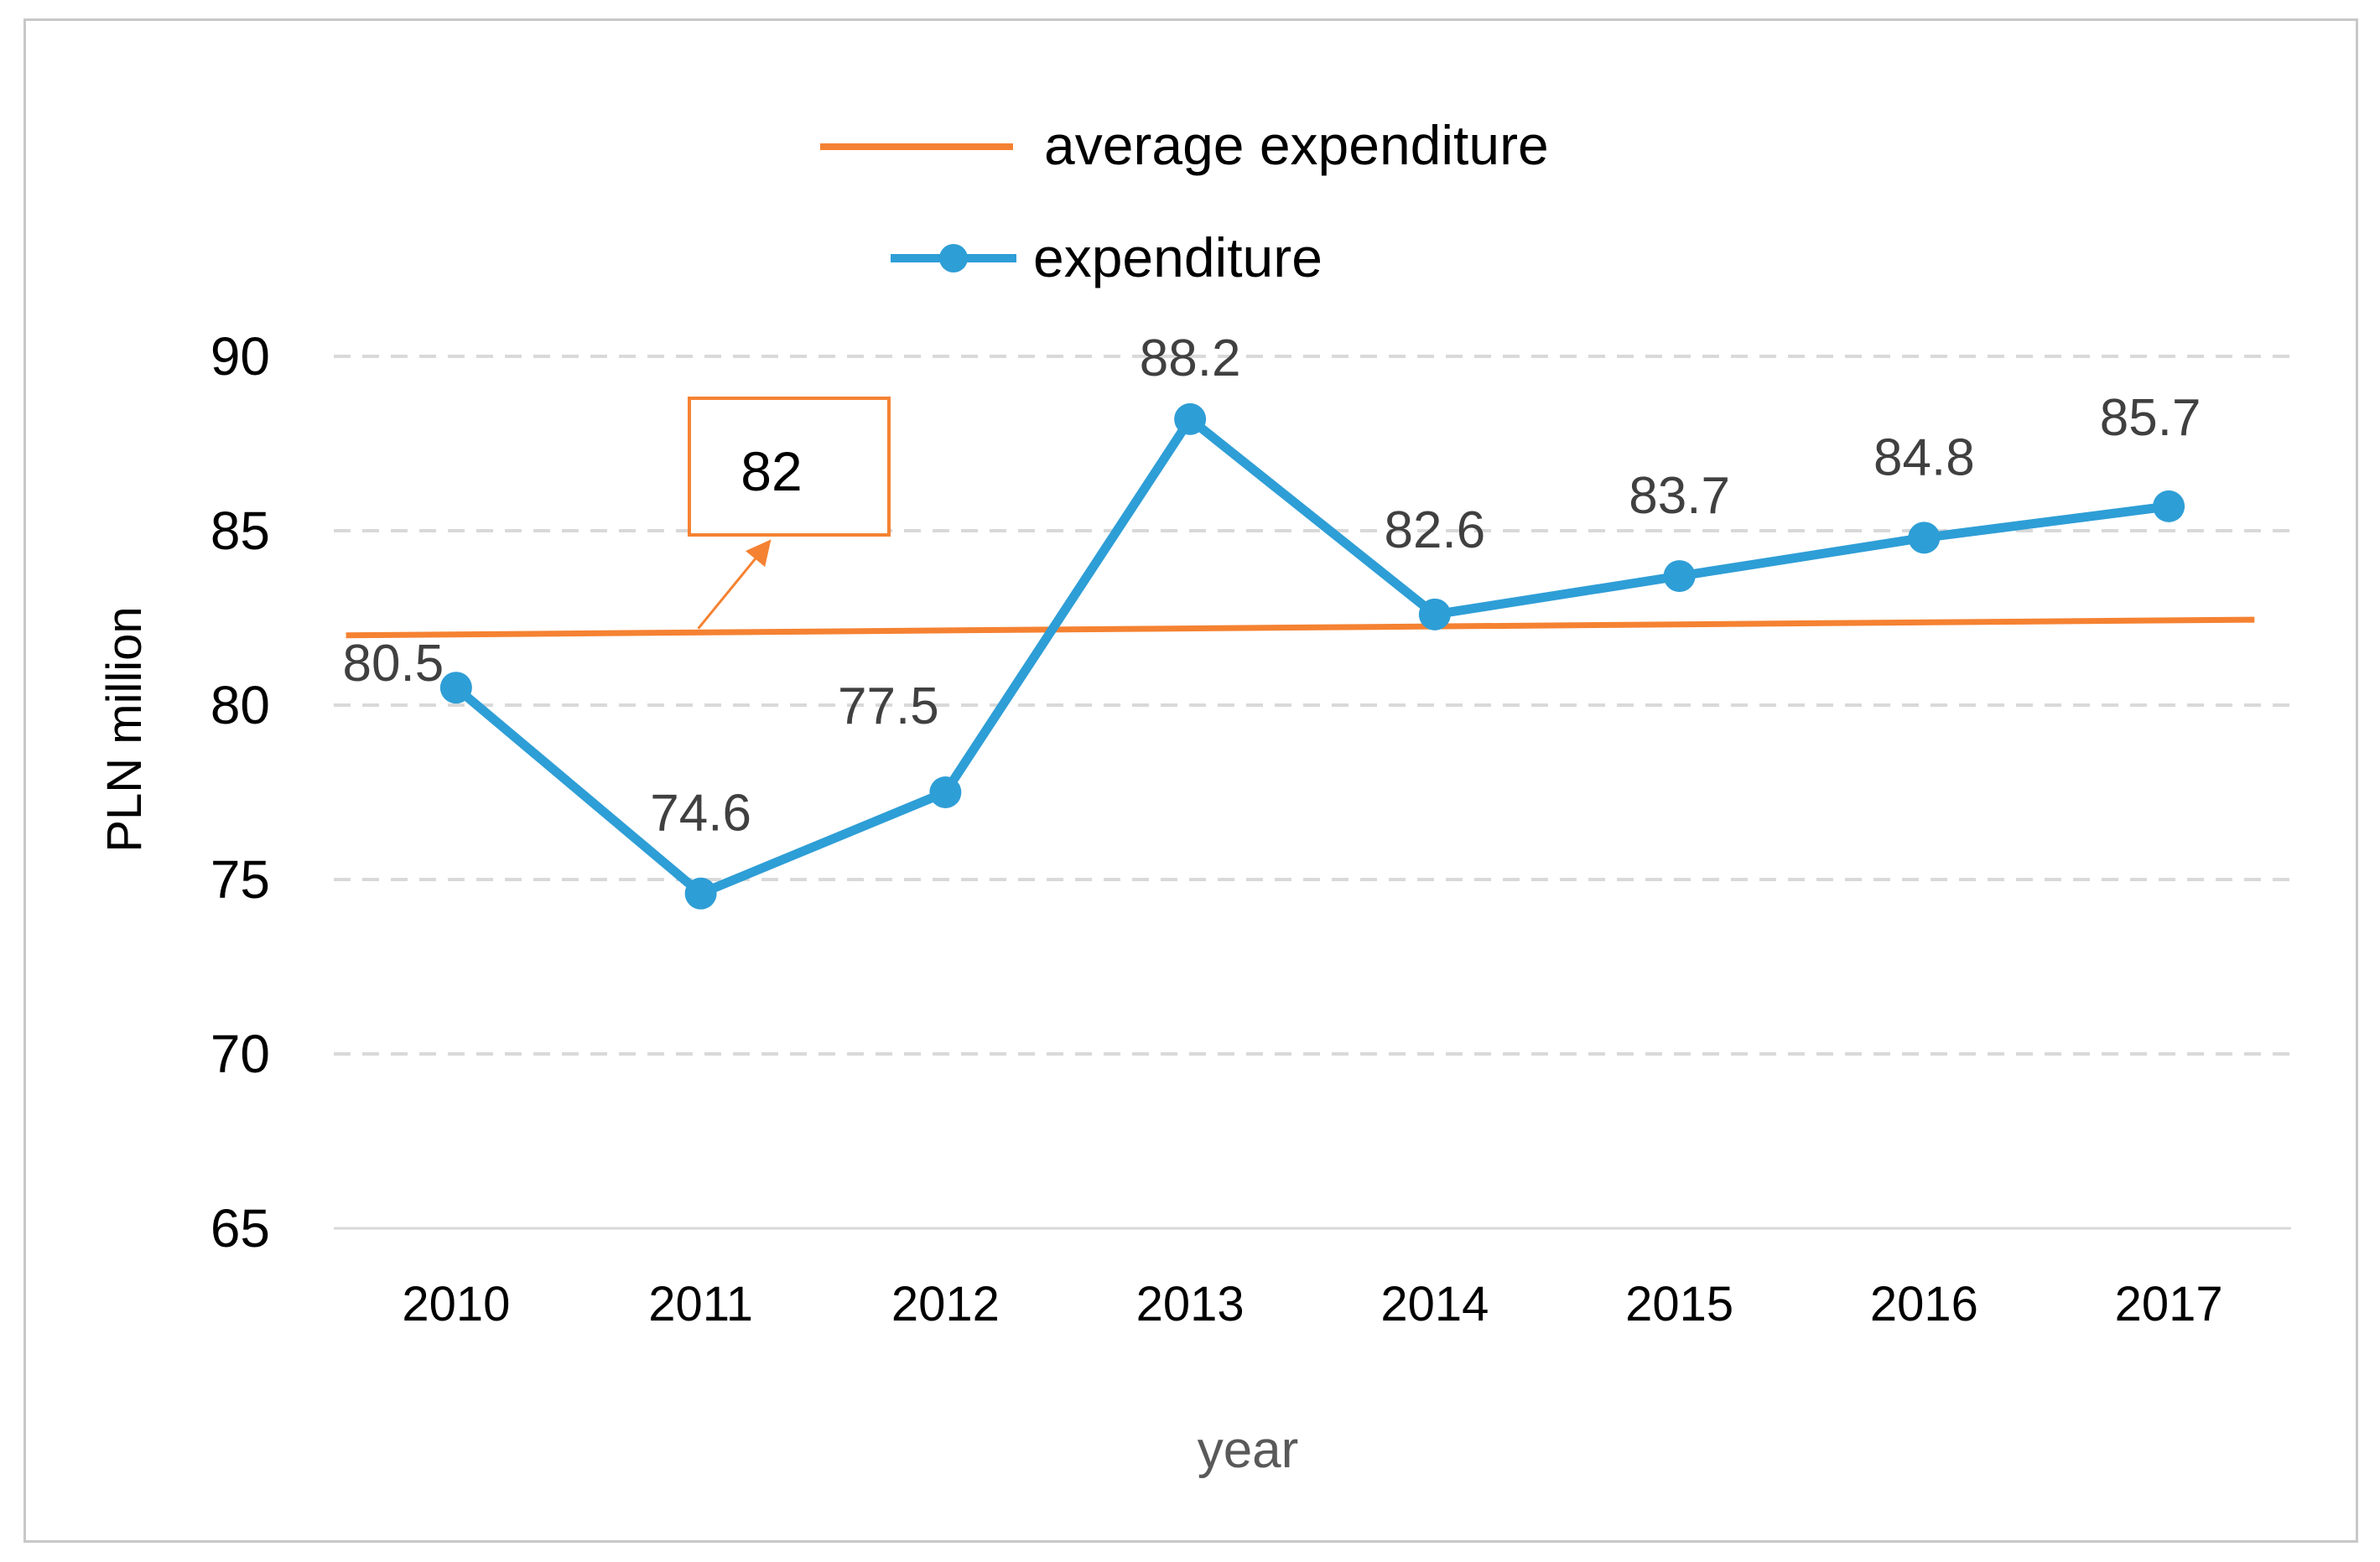 This screenshot has height=1562, width=2380. Describe the element at coordinates (1679, 576) in the screenshot. I see `expenditure-point-2015` at that location.